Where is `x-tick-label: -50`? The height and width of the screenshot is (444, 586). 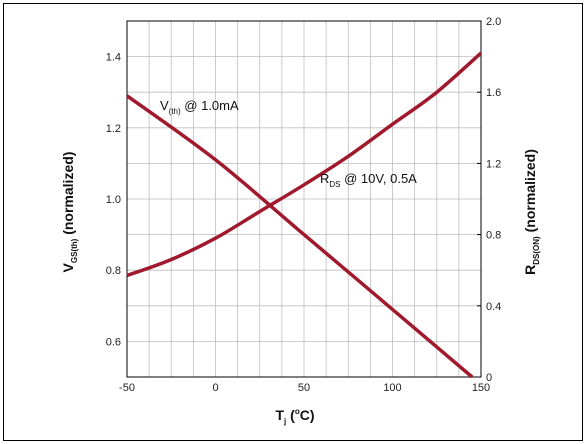 x-tick-label: -50 is located at coordinates (127, 388).